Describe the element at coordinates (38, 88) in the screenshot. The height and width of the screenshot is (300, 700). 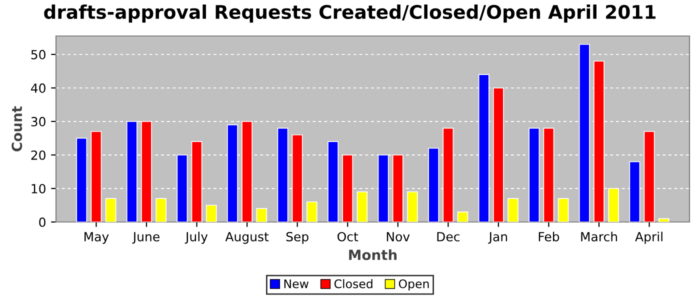
I see `y-tick-label: 40` at that location.